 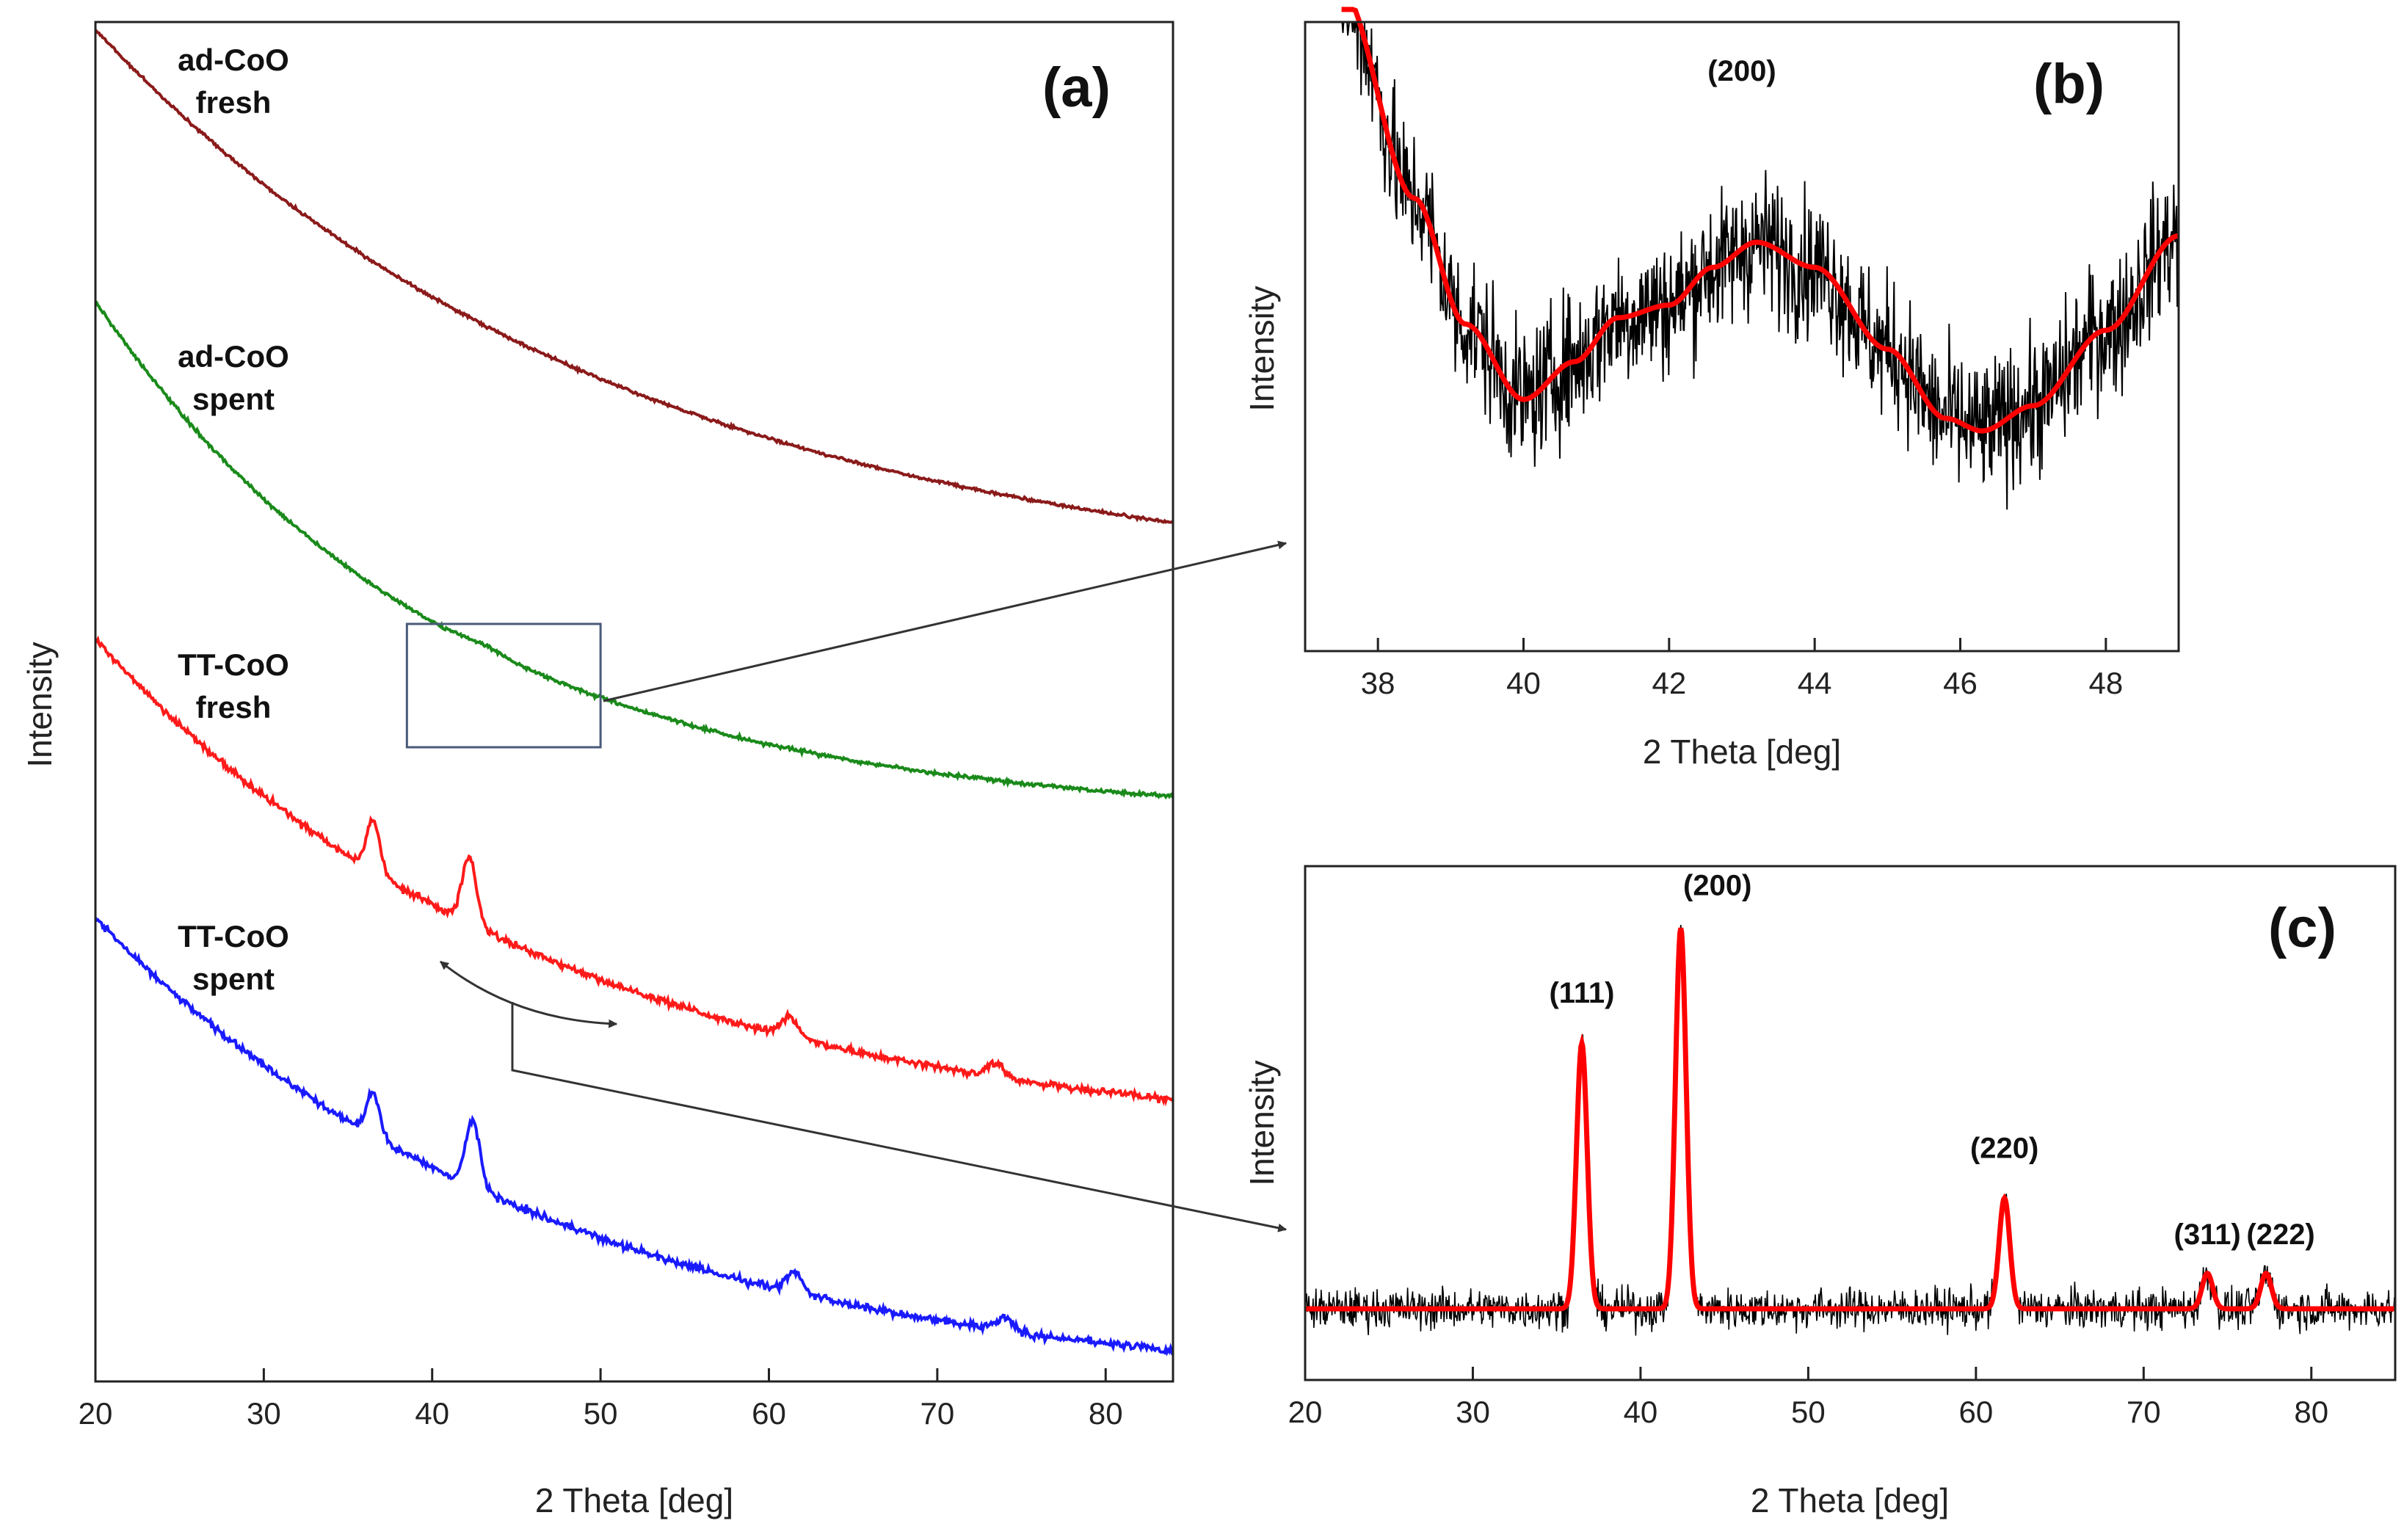 I want to click on panel-c-peak-labels: (111) (200) (220) (311) (222), so click(x=1931, y=1060).